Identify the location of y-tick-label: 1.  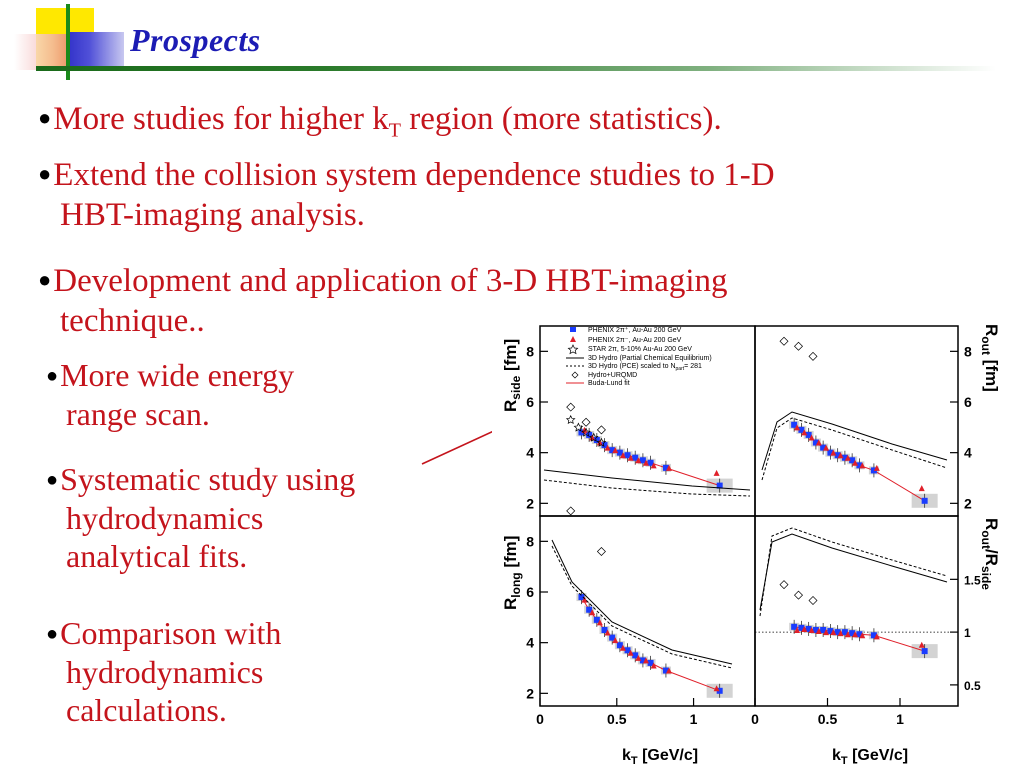
(967, 633).